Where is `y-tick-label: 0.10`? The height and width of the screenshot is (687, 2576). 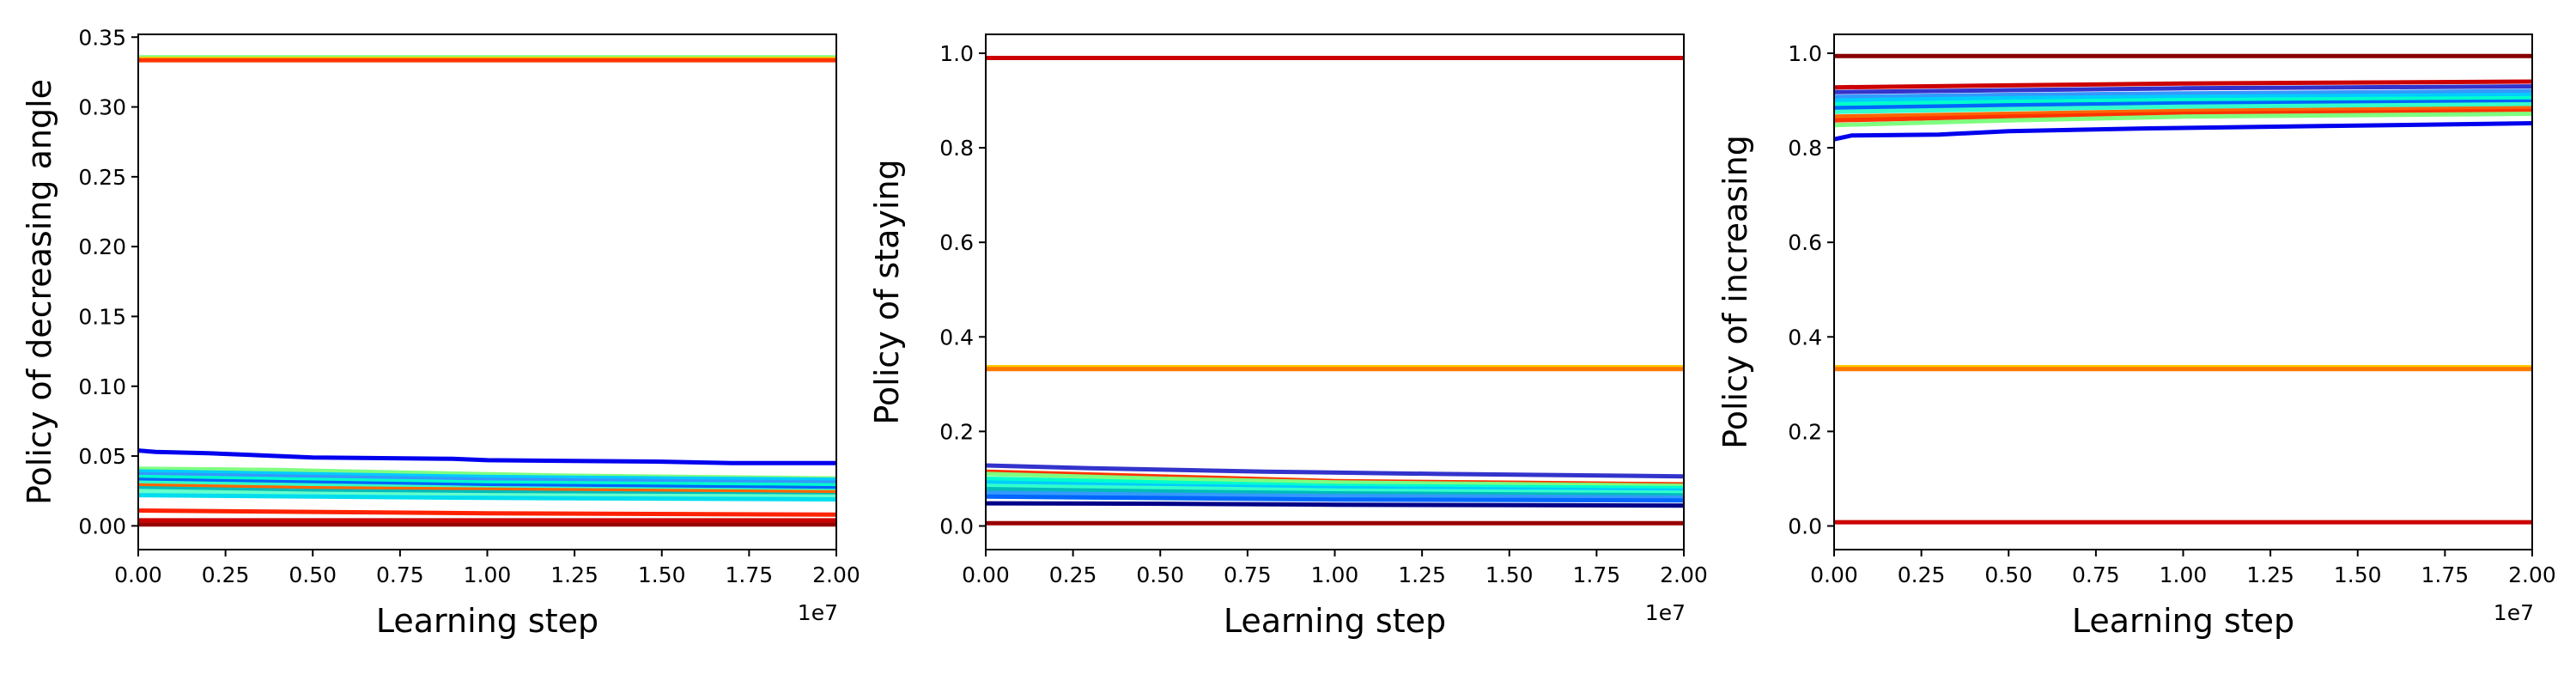
y-tick-label: 0.10 is located at coordinates (102, 386).